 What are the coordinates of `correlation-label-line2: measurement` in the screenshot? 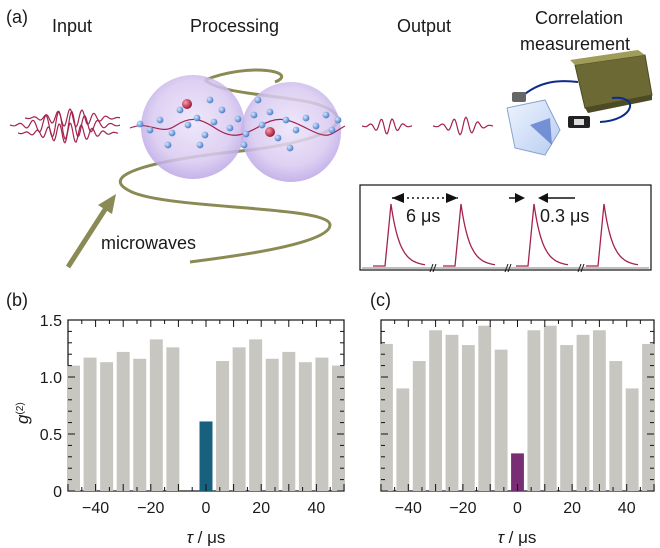 It's located at (575, 44).